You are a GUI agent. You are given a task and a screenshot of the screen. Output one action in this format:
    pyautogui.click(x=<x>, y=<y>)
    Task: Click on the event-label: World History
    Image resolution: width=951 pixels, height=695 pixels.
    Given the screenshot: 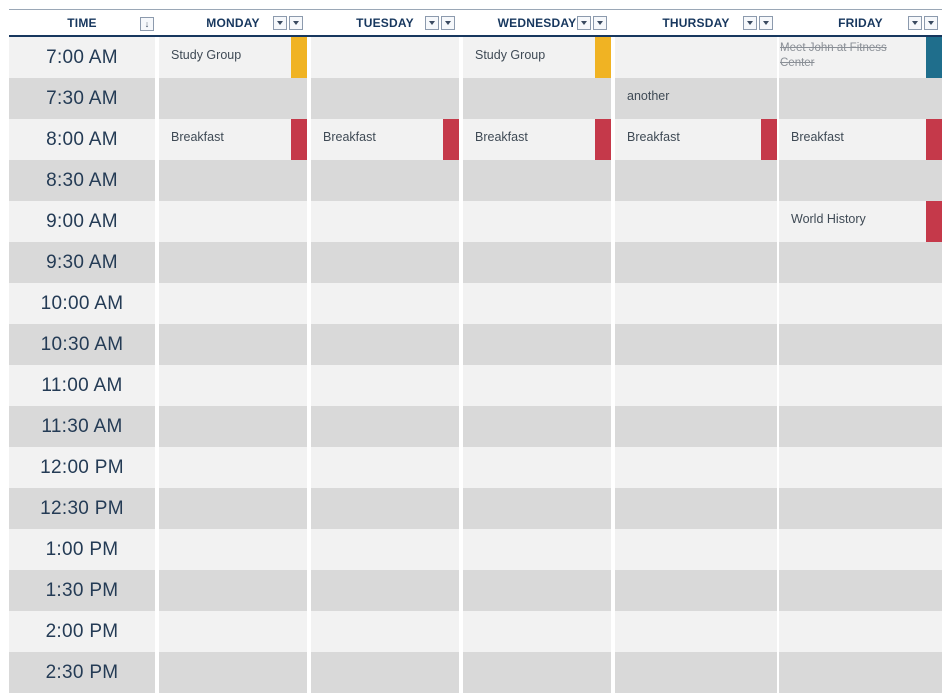 What is the action you would take?
    pyautogui.click(x=828, y=219)
    